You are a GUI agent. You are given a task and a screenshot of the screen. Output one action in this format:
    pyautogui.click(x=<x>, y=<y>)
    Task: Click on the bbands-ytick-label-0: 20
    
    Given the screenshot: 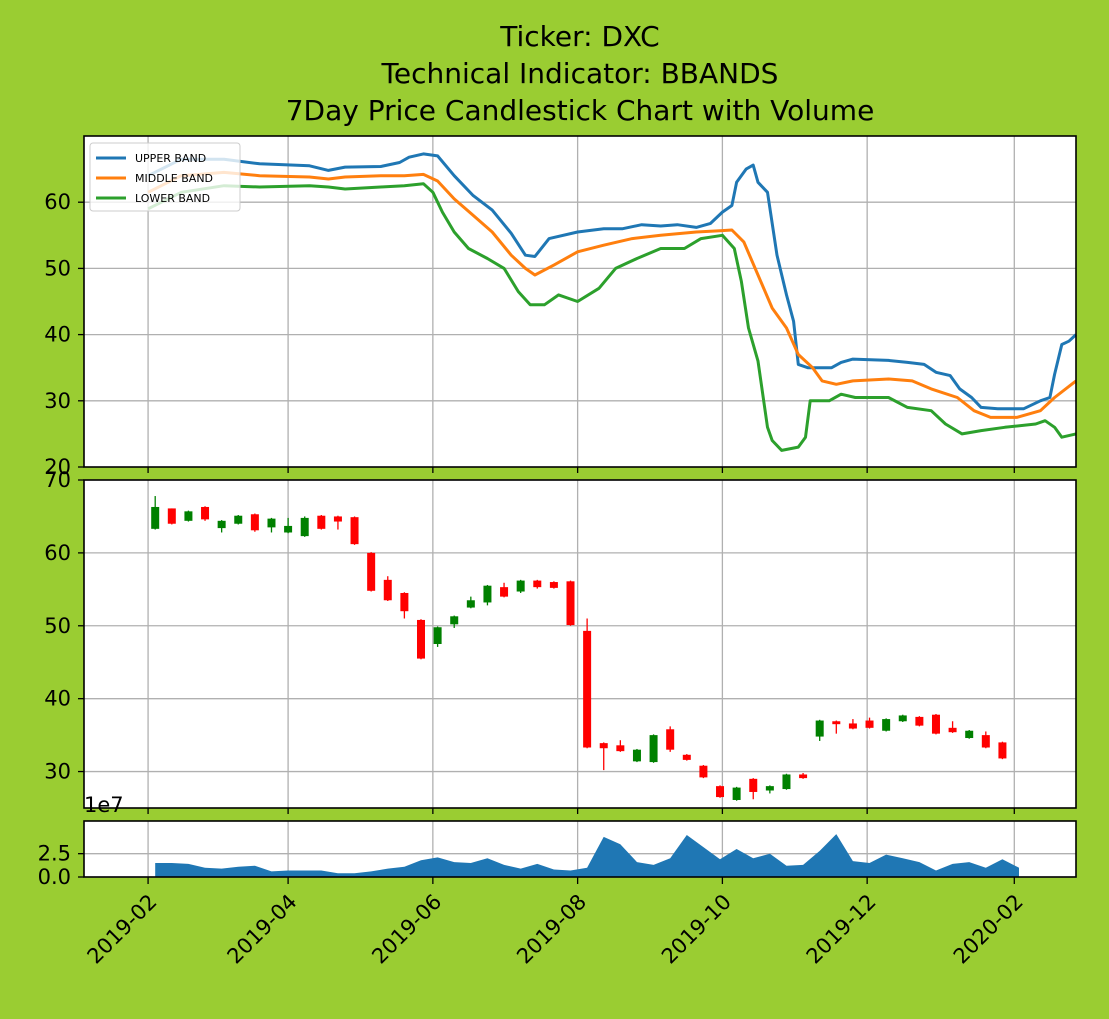 What is the action you would take?
    pyautogui.click(x=57, y=467)
    